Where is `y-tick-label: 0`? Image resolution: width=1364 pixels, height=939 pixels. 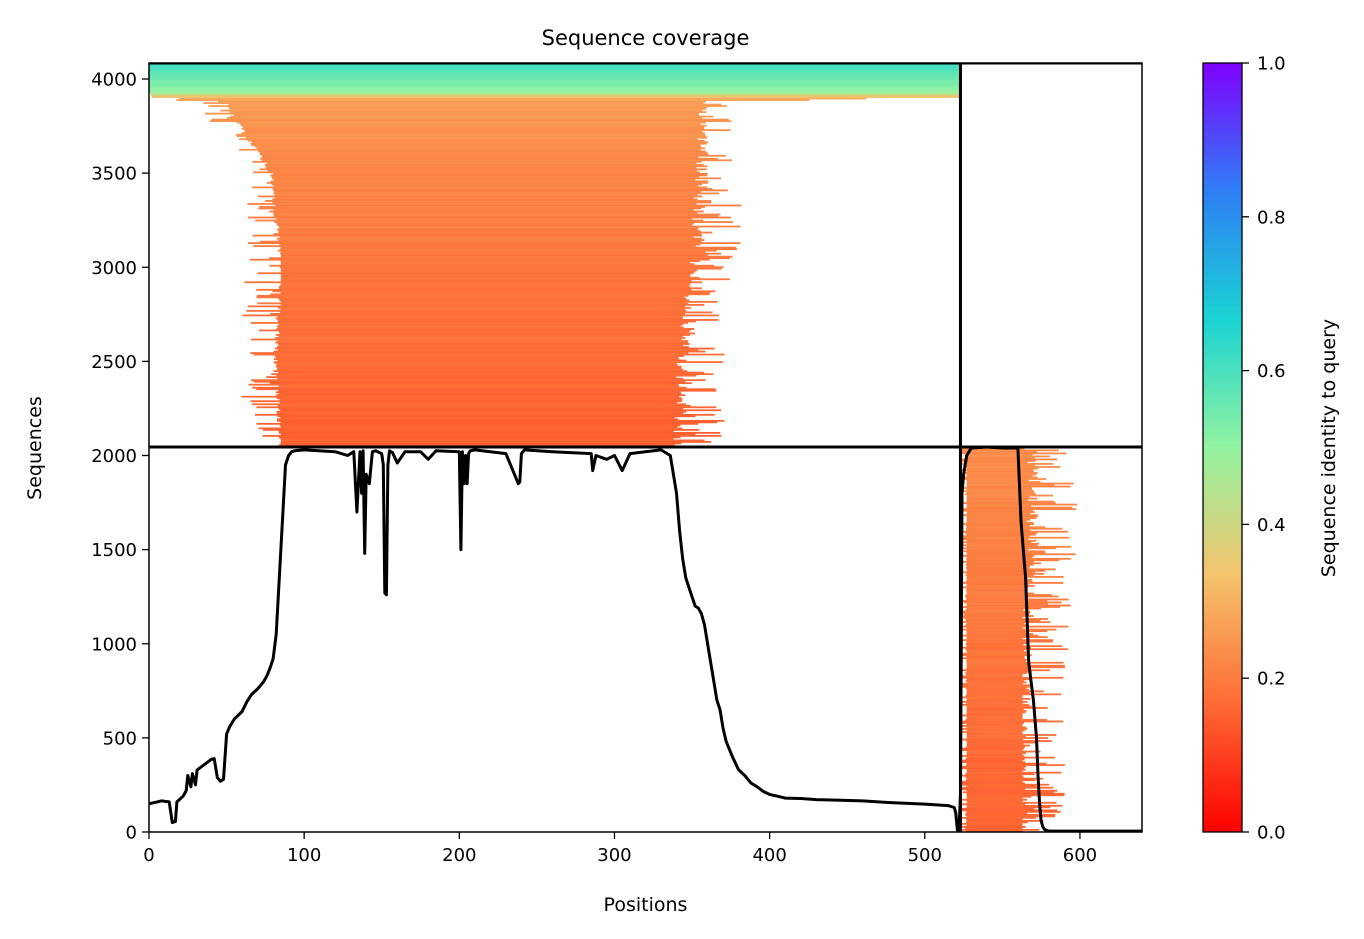 y-tick-label: 0 is located at coordinates (131, 833).